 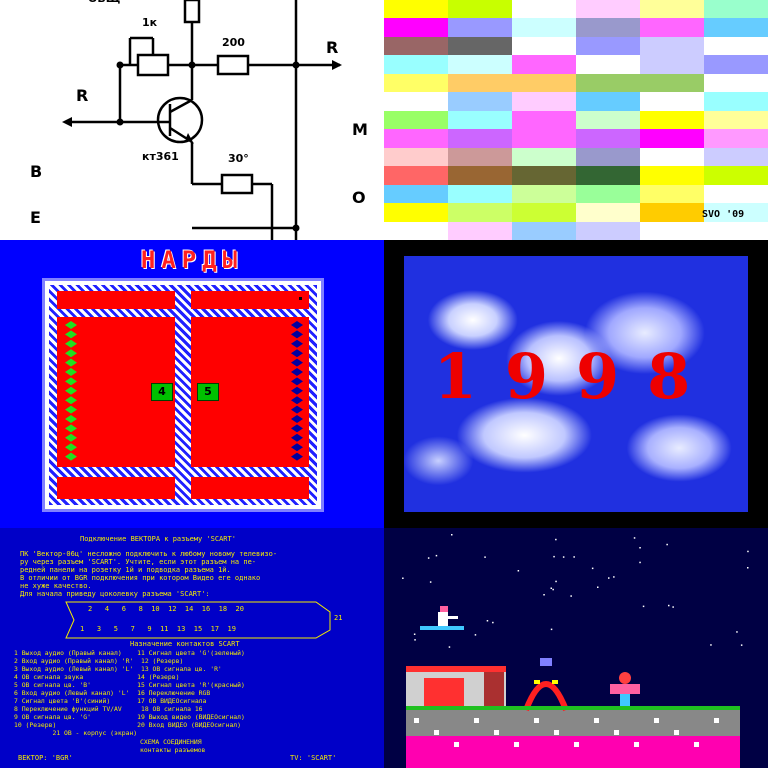 What do you see at coordinates (184, 391) in the screenshot?
I see `checkers` at bounding box center [184, 391].